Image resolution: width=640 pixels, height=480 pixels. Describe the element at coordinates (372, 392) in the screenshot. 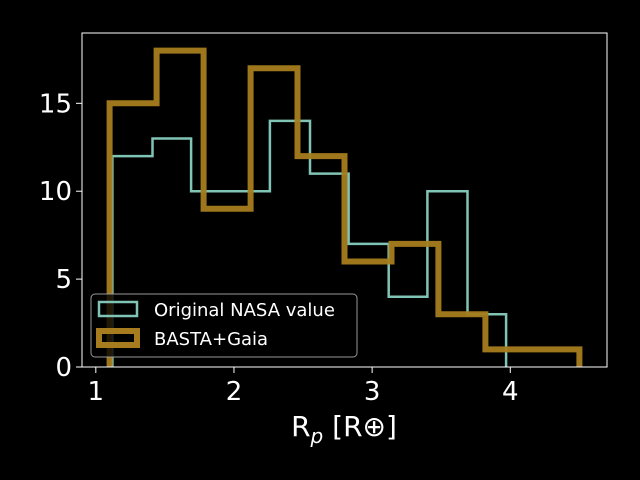

I see `x-tick-label: 3` at that location.